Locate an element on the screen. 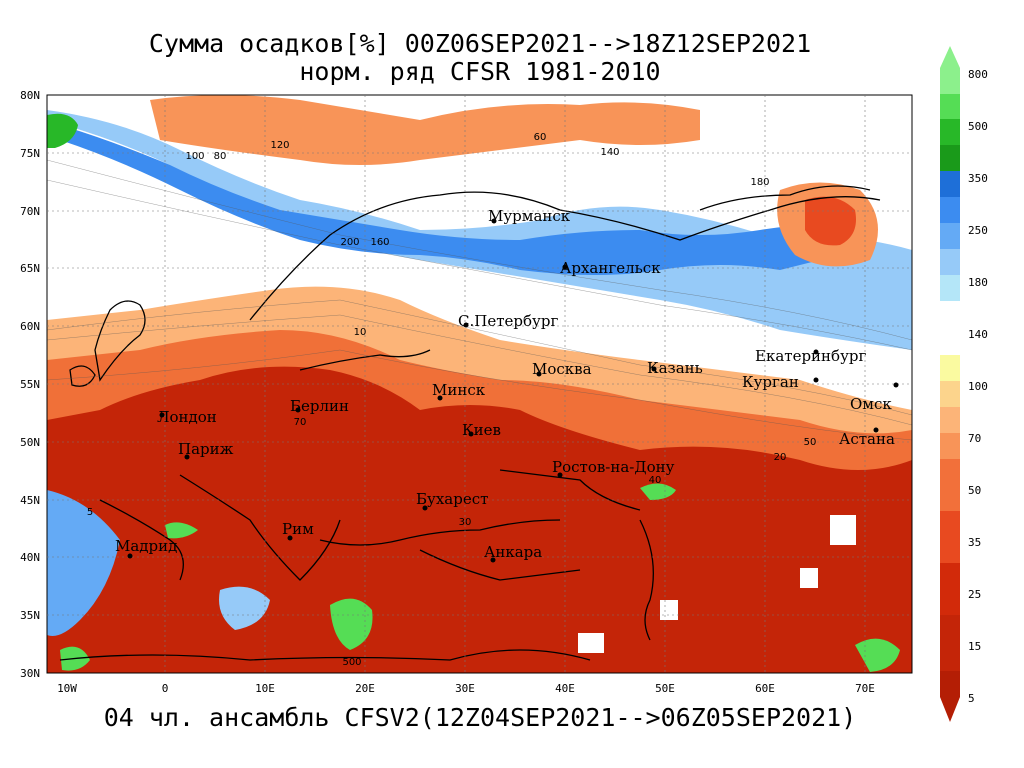  lat-label: 35N is located at coordinates (30, 615).